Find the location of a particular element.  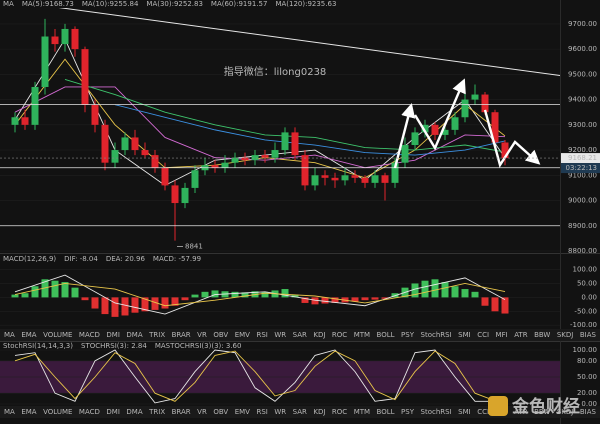

tab-bar is located at coordinates (300, 335).